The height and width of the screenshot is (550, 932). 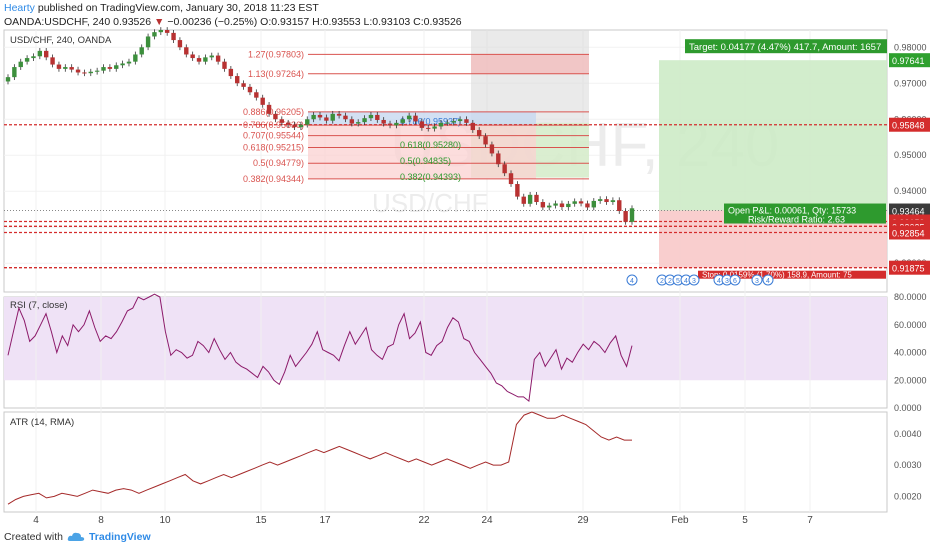 What do you see at coordinates (325, 520) in the screenshot?
I see `x-tick-label: 17` at bounding box center [325, 520].